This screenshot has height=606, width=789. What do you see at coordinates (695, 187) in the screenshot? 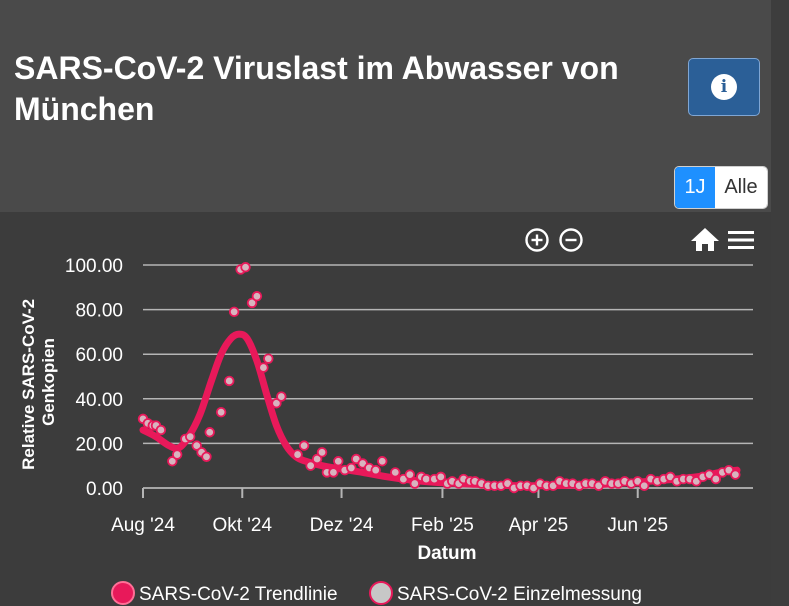
I see `range-1y-button: 1J` at bounding box center [695, 187].